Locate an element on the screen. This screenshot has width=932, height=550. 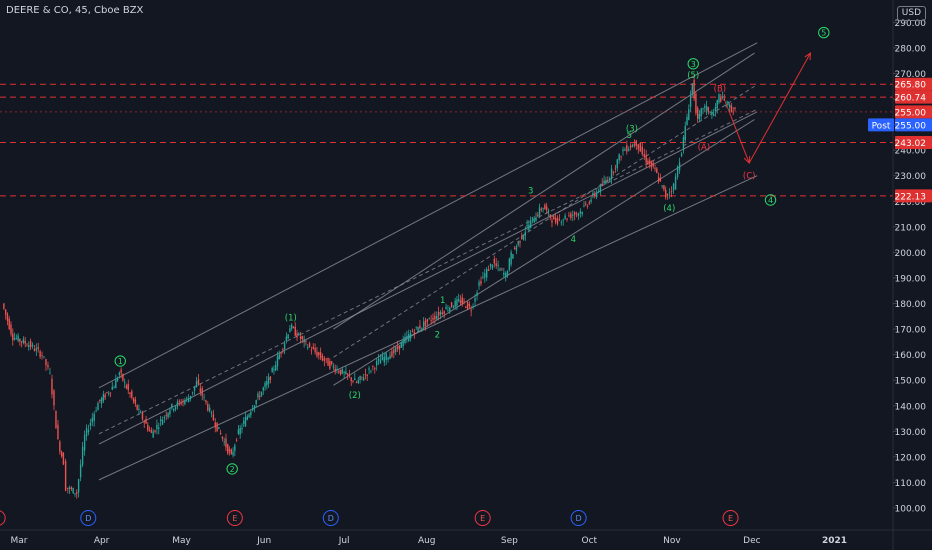
time-tick-label: Sep is located at coordinates (509, 541).